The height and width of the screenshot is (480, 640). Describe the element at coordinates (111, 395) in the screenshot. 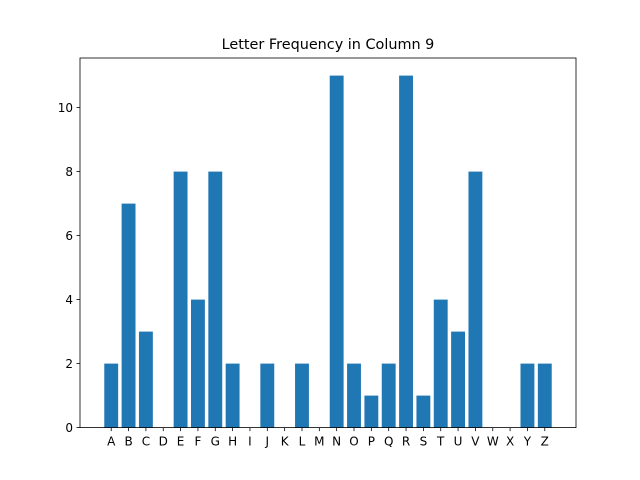

I see `bar-A` at that location.